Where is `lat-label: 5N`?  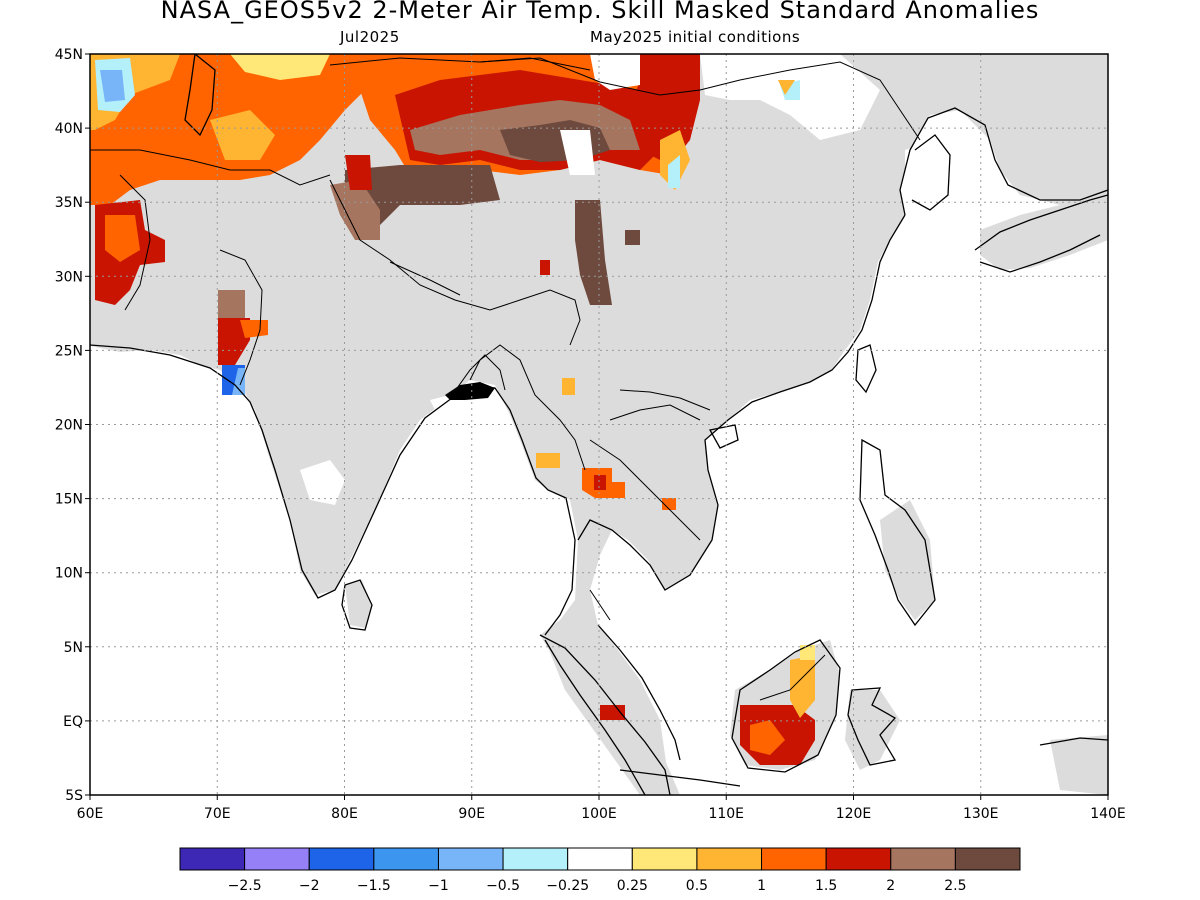 lat-label: 5N is located at coordinates (73, 648).